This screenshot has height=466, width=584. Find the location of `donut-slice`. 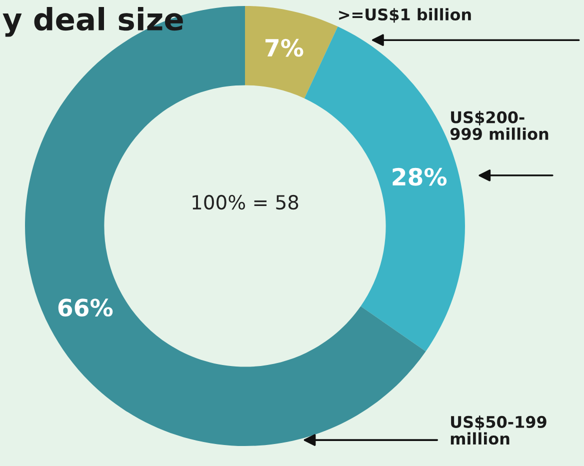

donut-slice is located at coordinates (291, 52).